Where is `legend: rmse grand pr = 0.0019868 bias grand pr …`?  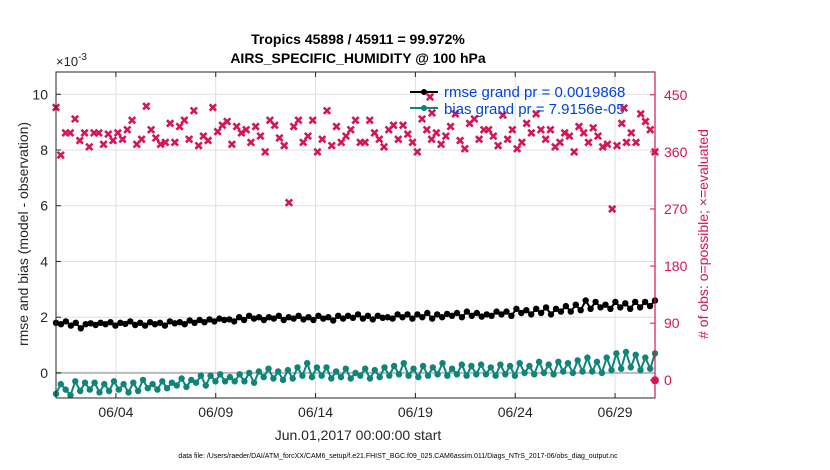
legend: rmse grand pr = 0.0019868 bias grand pr … is located at coordinates (519, 101).